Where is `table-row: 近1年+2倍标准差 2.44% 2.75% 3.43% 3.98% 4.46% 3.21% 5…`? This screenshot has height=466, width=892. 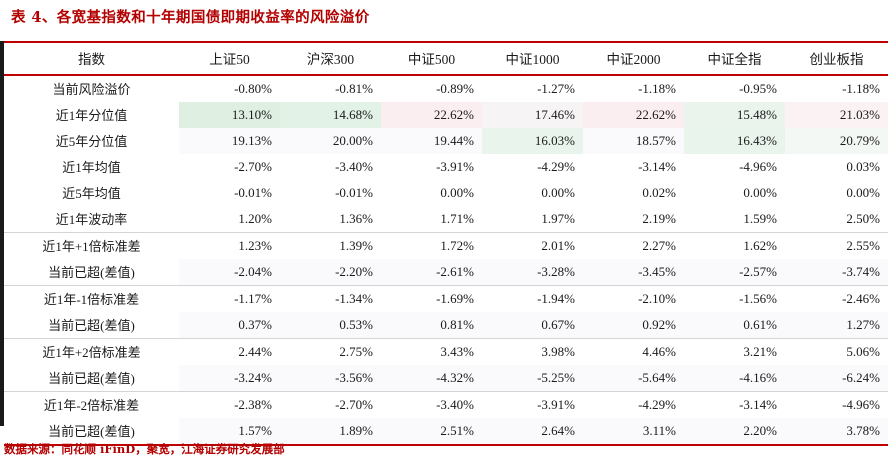 table-row: 近1年+2倍标准差 2.44% 2.75% 3.43% 3.98% 4.46% 3.21% 5… is located at coordinates (446, 351).